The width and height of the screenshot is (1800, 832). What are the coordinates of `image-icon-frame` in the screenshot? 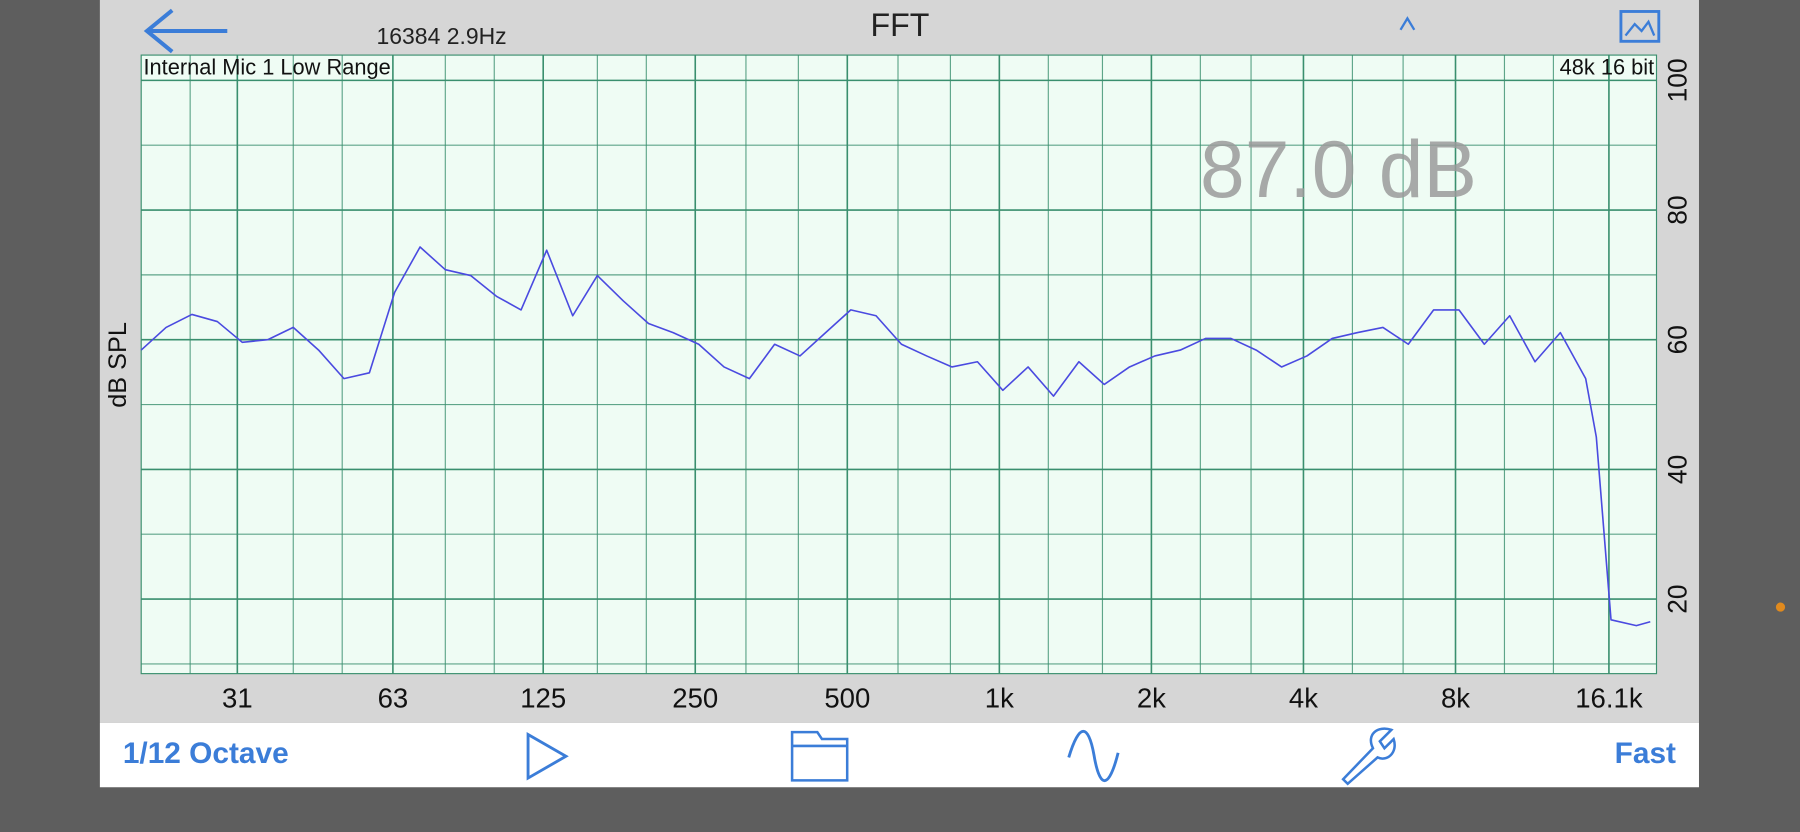 It's located at (1640, 26).